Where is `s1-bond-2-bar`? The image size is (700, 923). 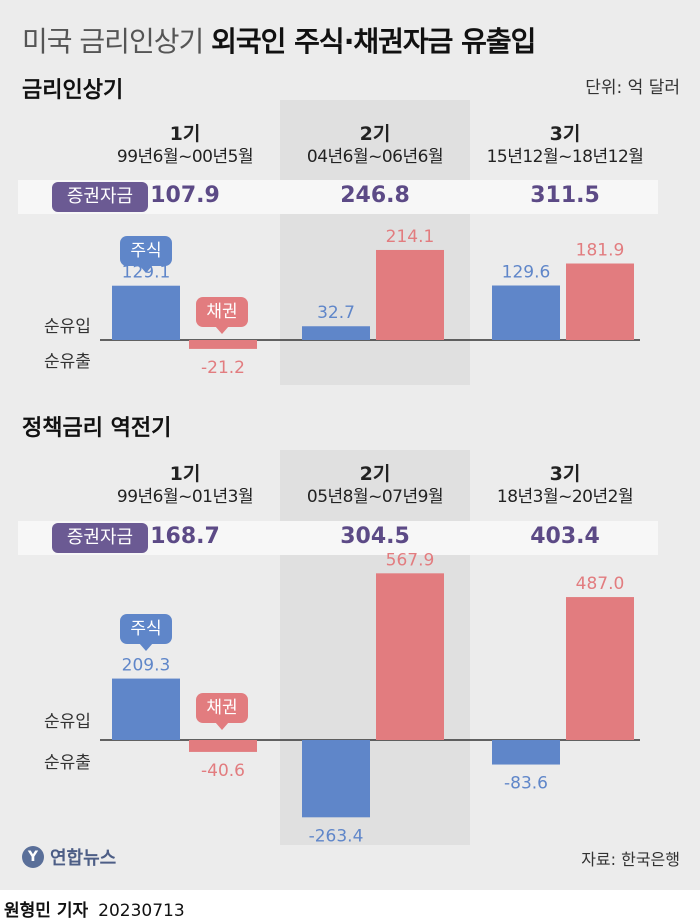
s1-bond-2-bar is located at coordinates (410, 294).